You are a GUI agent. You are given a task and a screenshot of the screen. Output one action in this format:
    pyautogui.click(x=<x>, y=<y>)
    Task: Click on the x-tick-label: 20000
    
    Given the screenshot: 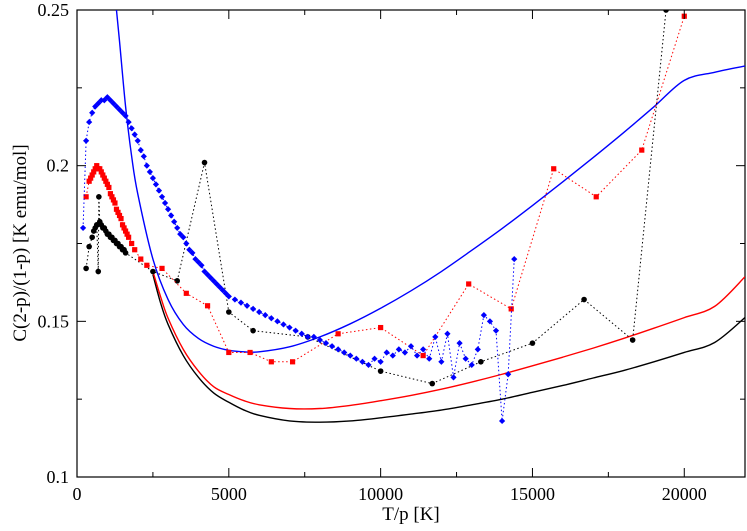 What is the action you would take?
    pyautogui.click(x=684, y=494)
    